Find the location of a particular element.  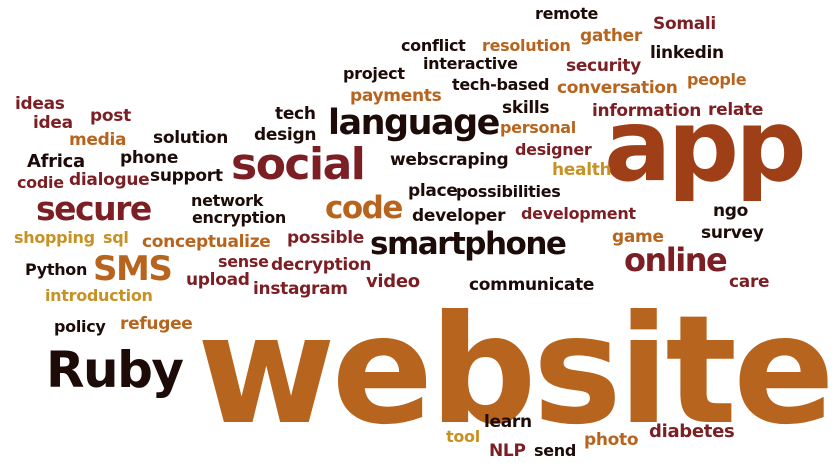

word-information: information is located at coordinates (647, 111).